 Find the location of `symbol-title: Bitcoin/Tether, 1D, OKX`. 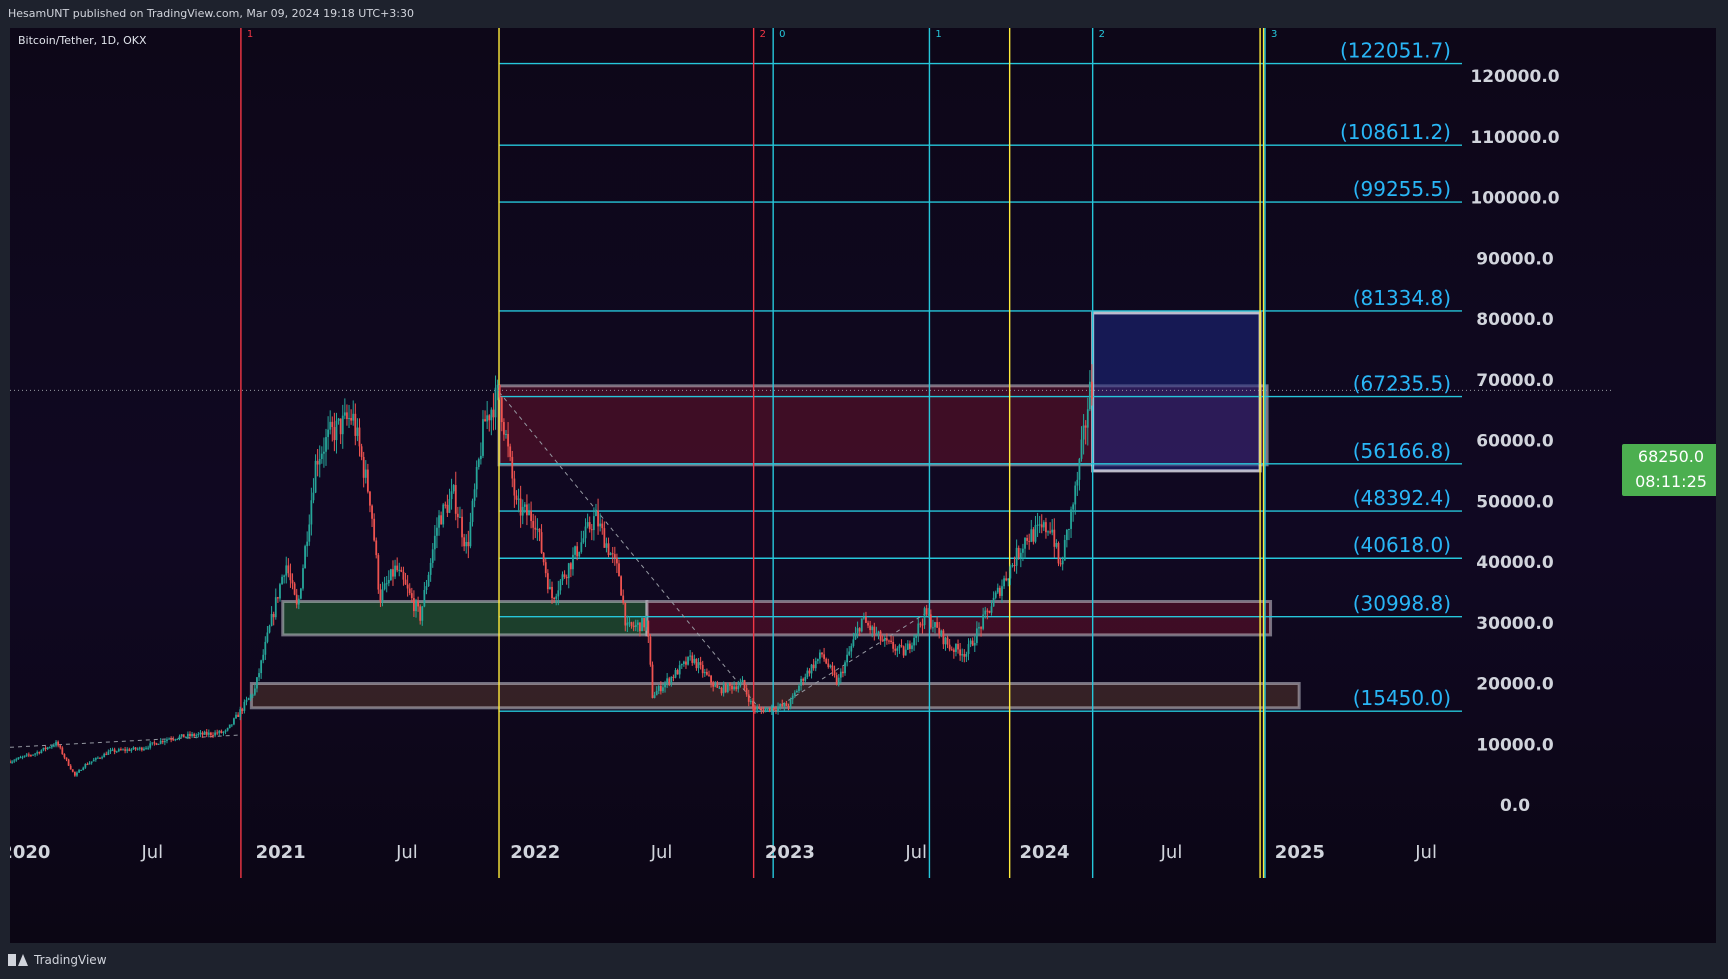

symbol-title: Bitcoin/Tether, 1D, OKX is located at coordinates (82, 40).